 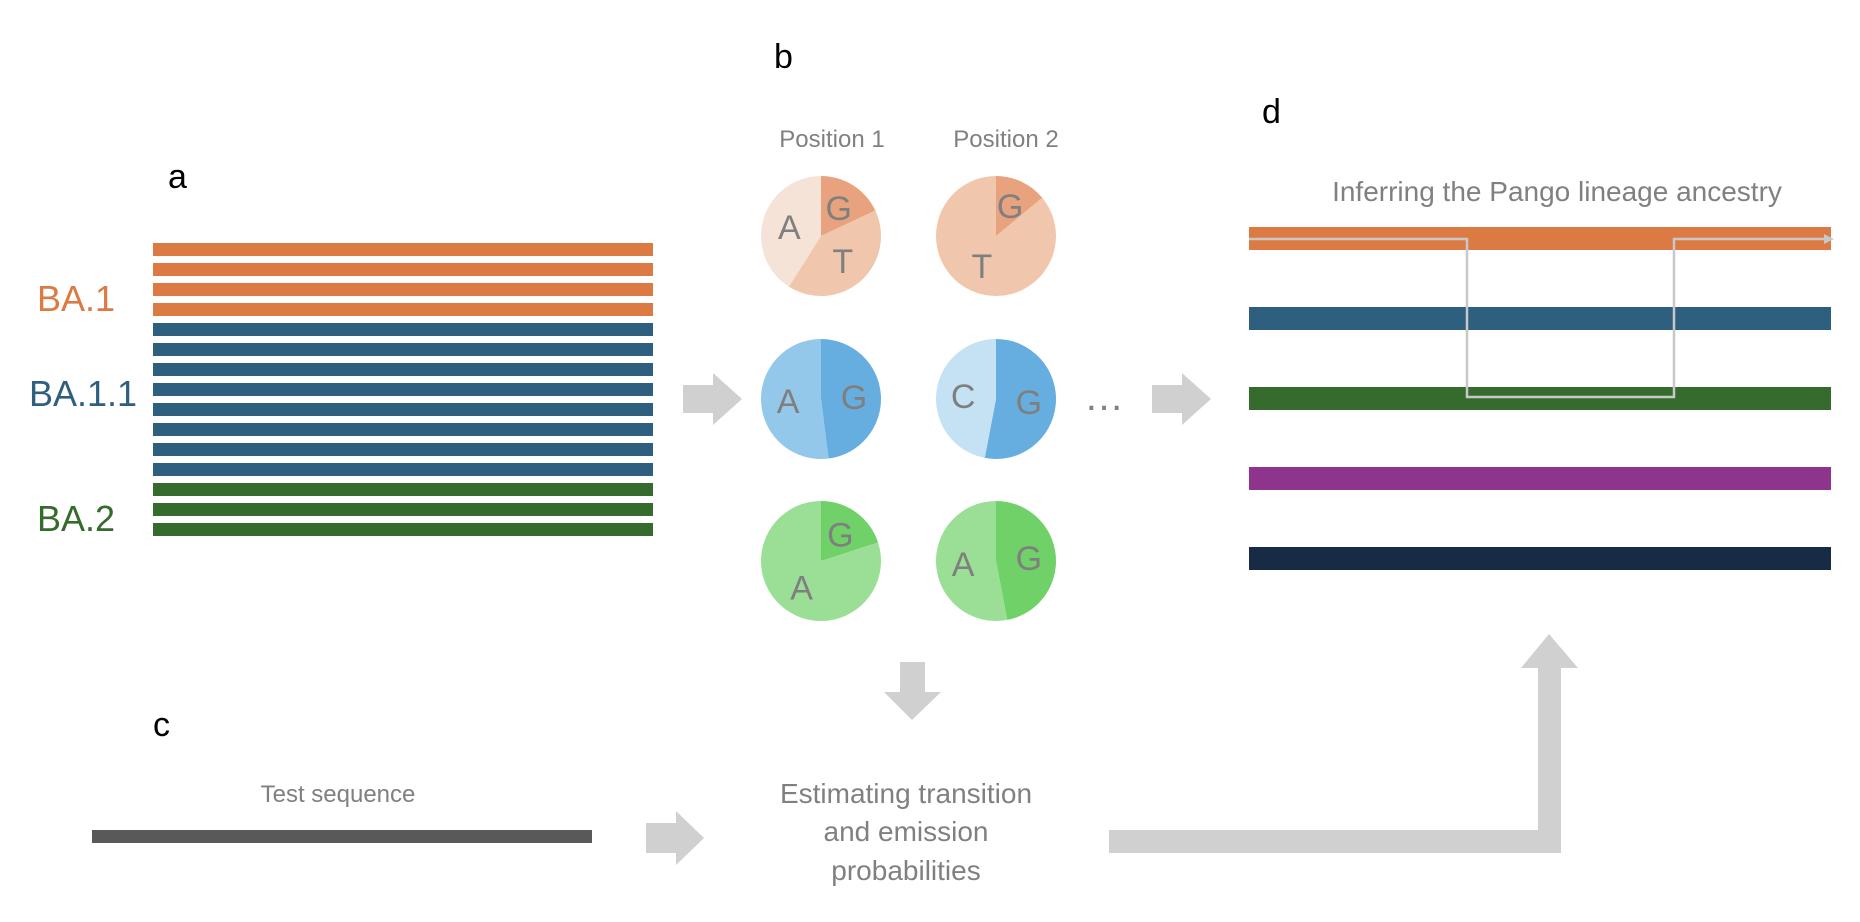 I want to click on estimating-line-2: and emission, so click(x=906, y=831).